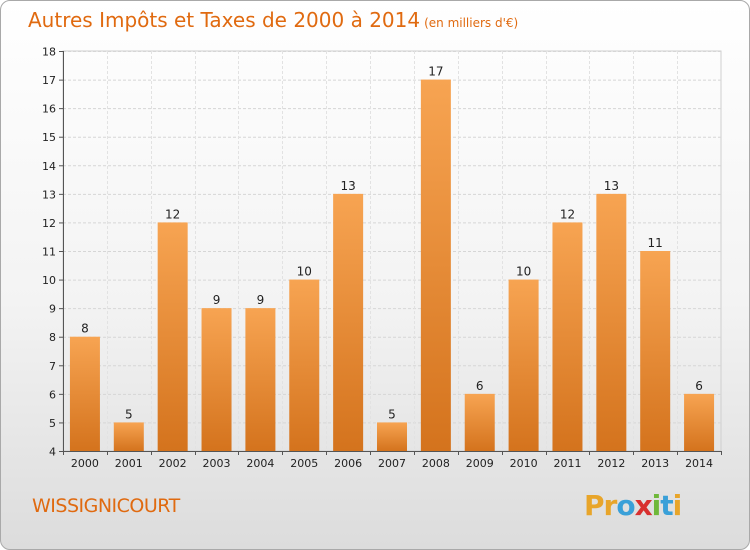 This screenshot has width=750, height=550. What do you see at coordinates (52, 394) in the screenshot?
I see `y-tick-label: 6` at bounding box center [52, 394].